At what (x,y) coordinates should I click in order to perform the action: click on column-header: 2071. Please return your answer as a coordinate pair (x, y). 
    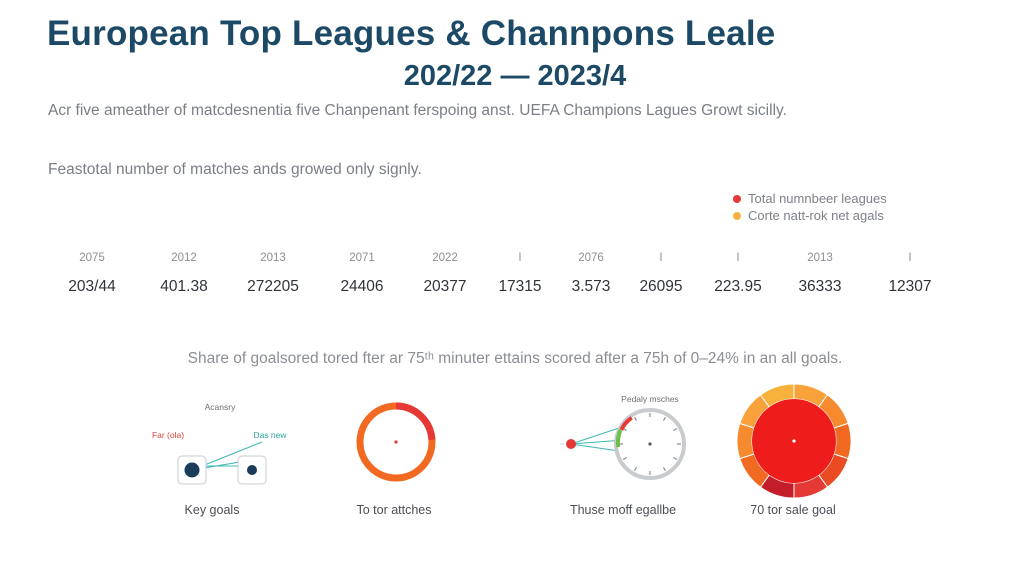
    Looking at the image, I should click on (362, 258).